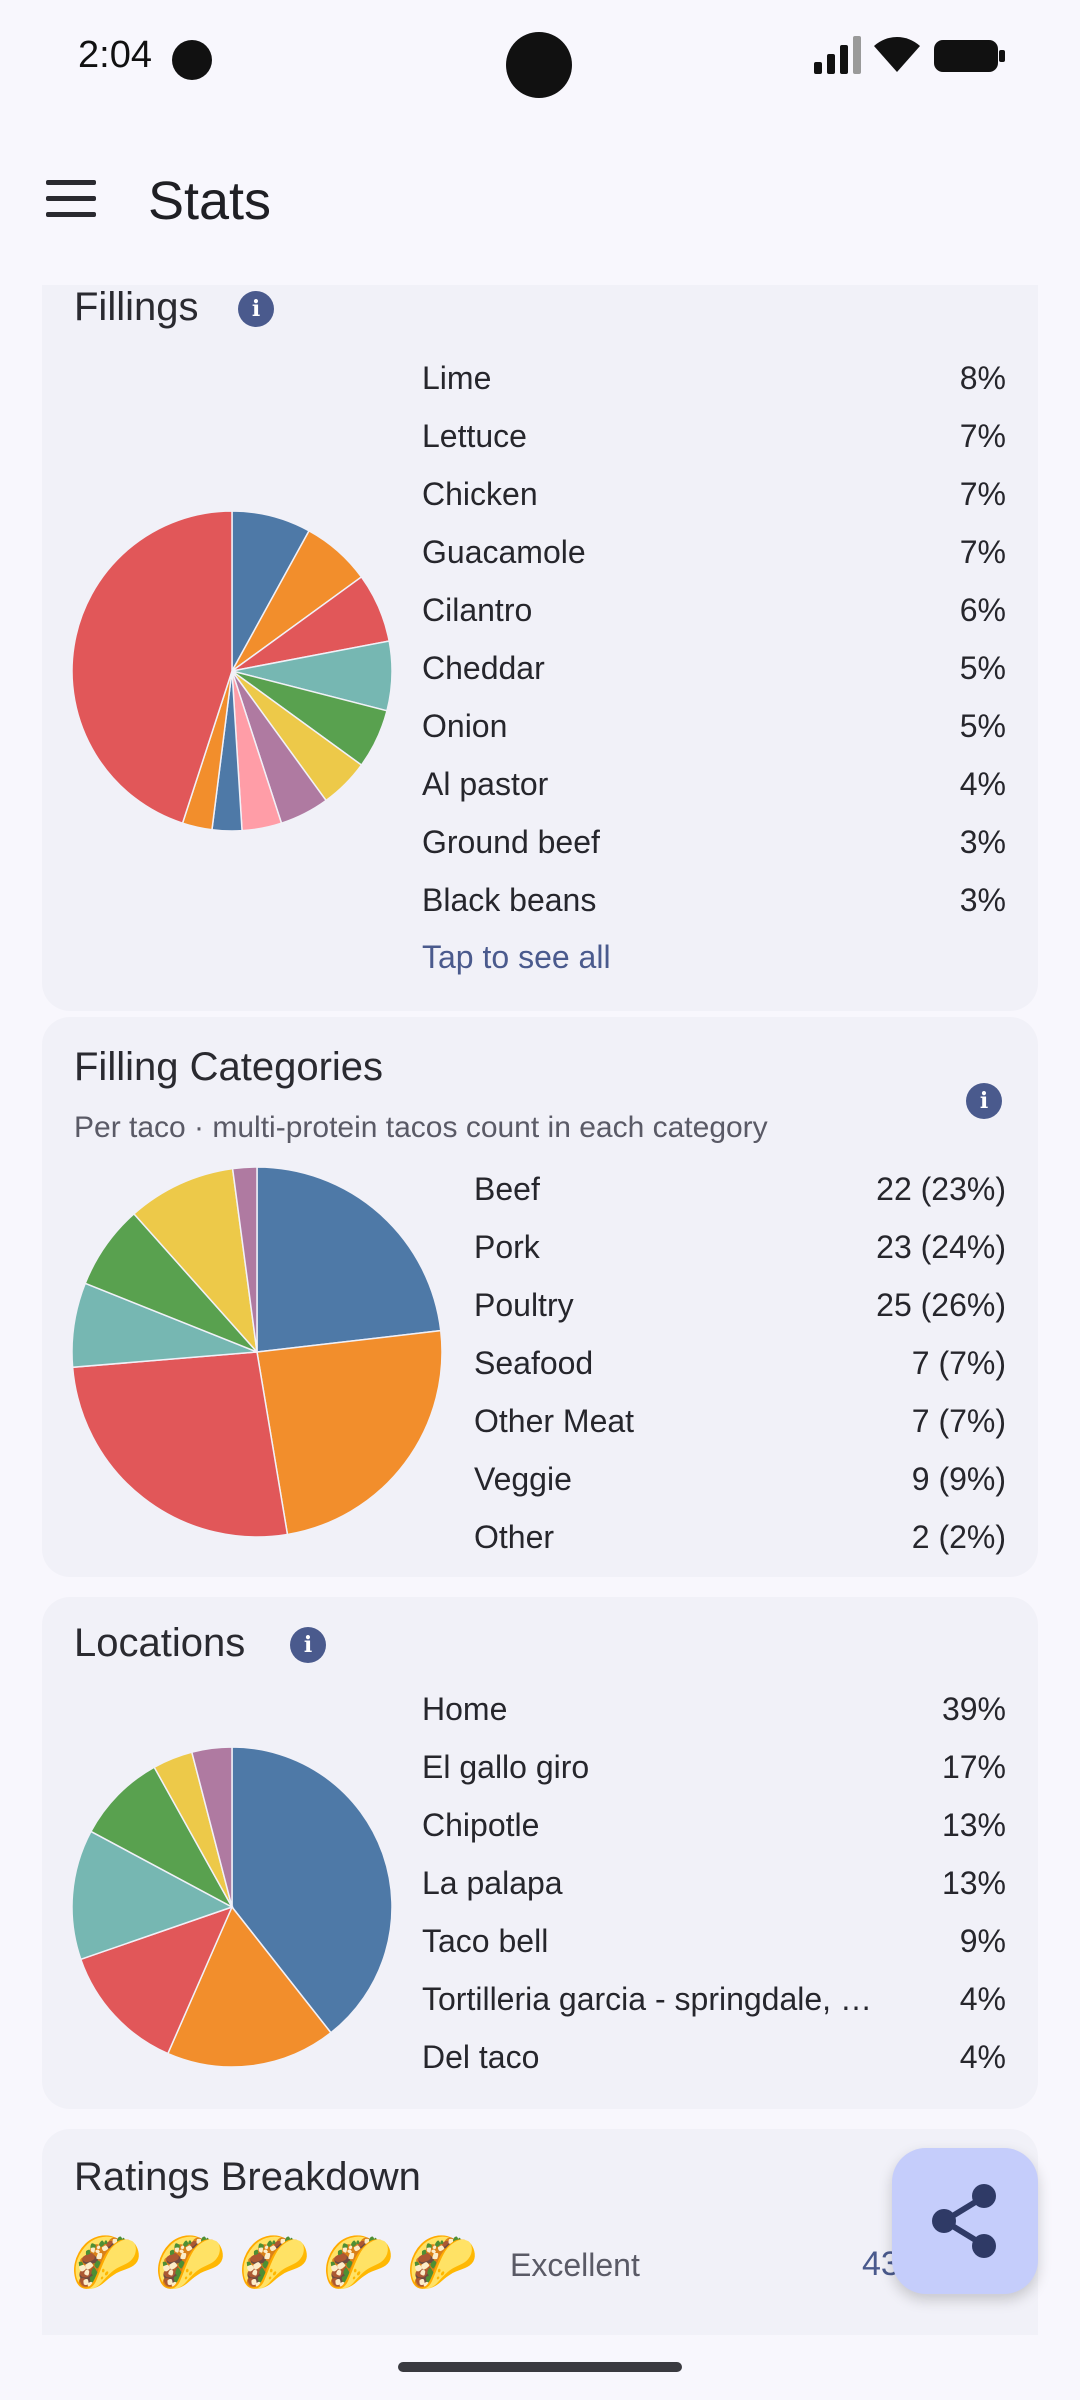 The width and height of the screenshot is (1080, 2400). Describe the element at coordinates (74, 201) in the screenshot. I see `hamburger-menu-icon` at that location.